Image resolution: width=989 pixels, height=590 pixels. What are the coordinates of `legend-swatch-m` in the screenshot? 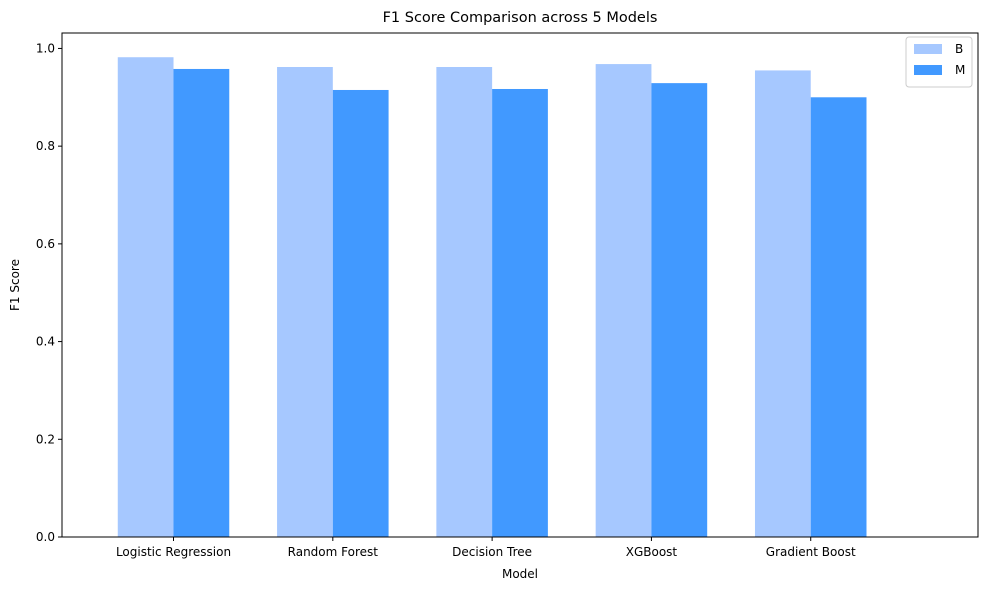 It's located at (928, 70).